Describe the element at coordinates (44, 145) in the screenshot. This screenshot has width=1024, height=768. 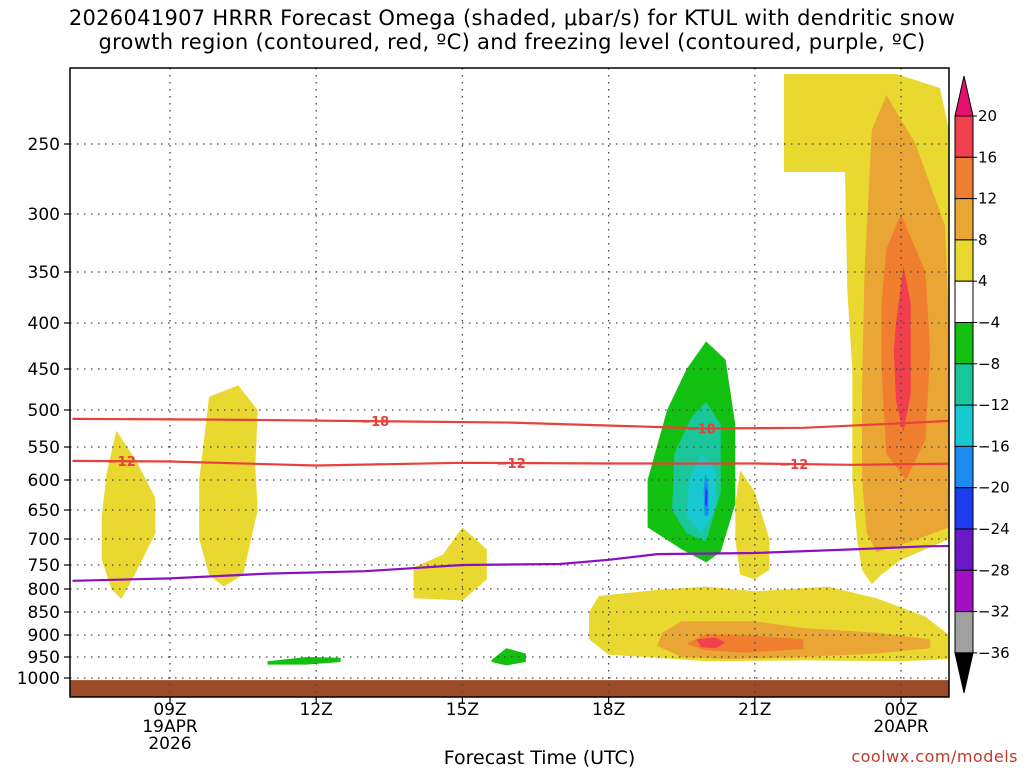
I see `y-tick-label-250: 250` at that location.